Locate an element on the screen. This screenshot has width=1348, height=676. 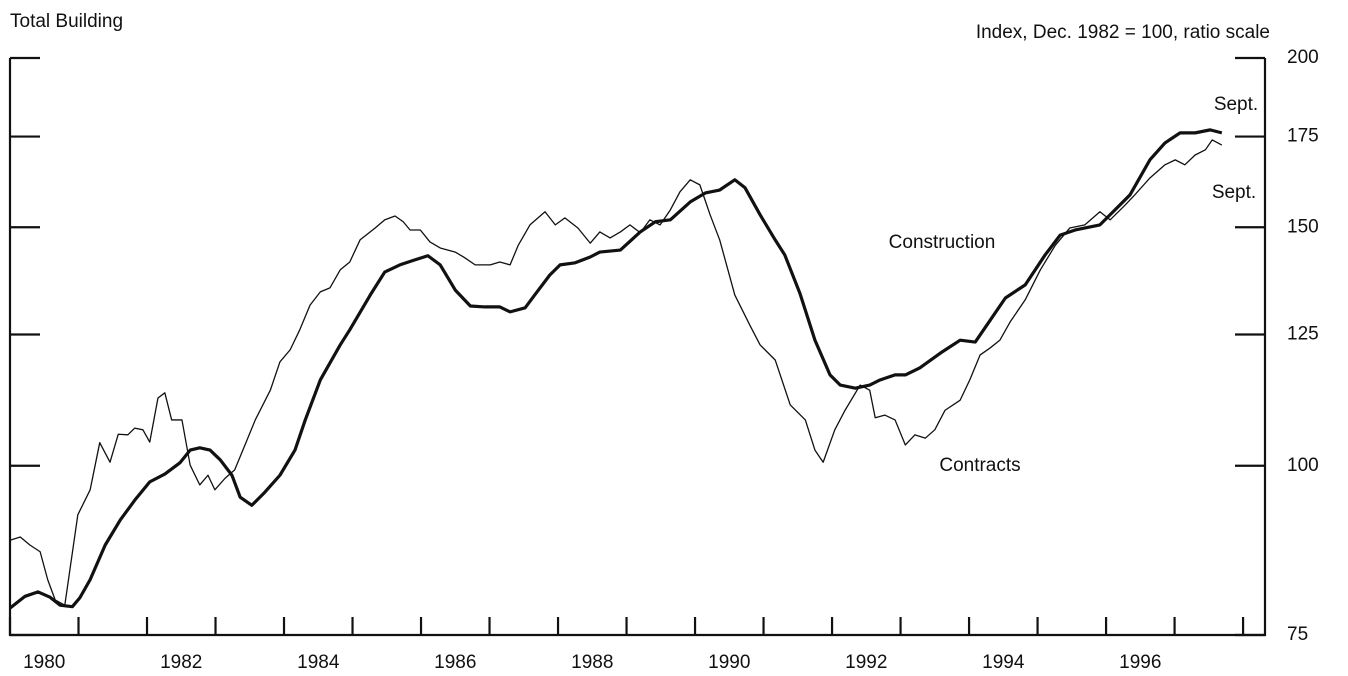
x-tick-label: 1982 is located at coordinates (181, 662).